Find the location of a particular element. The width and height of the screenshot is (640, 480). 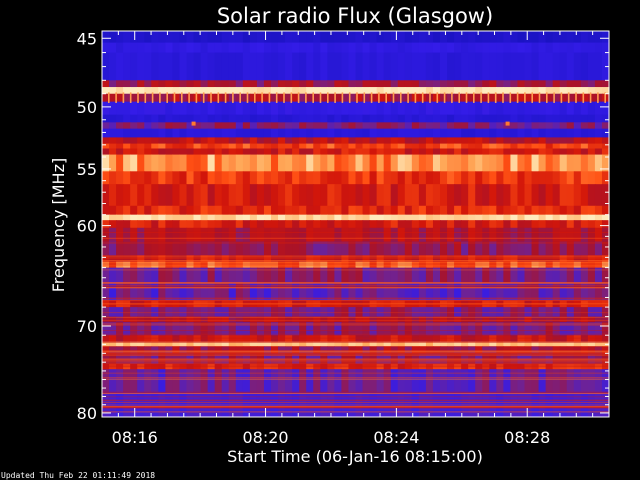

spectrum-band is located at coordinates (356, 133).